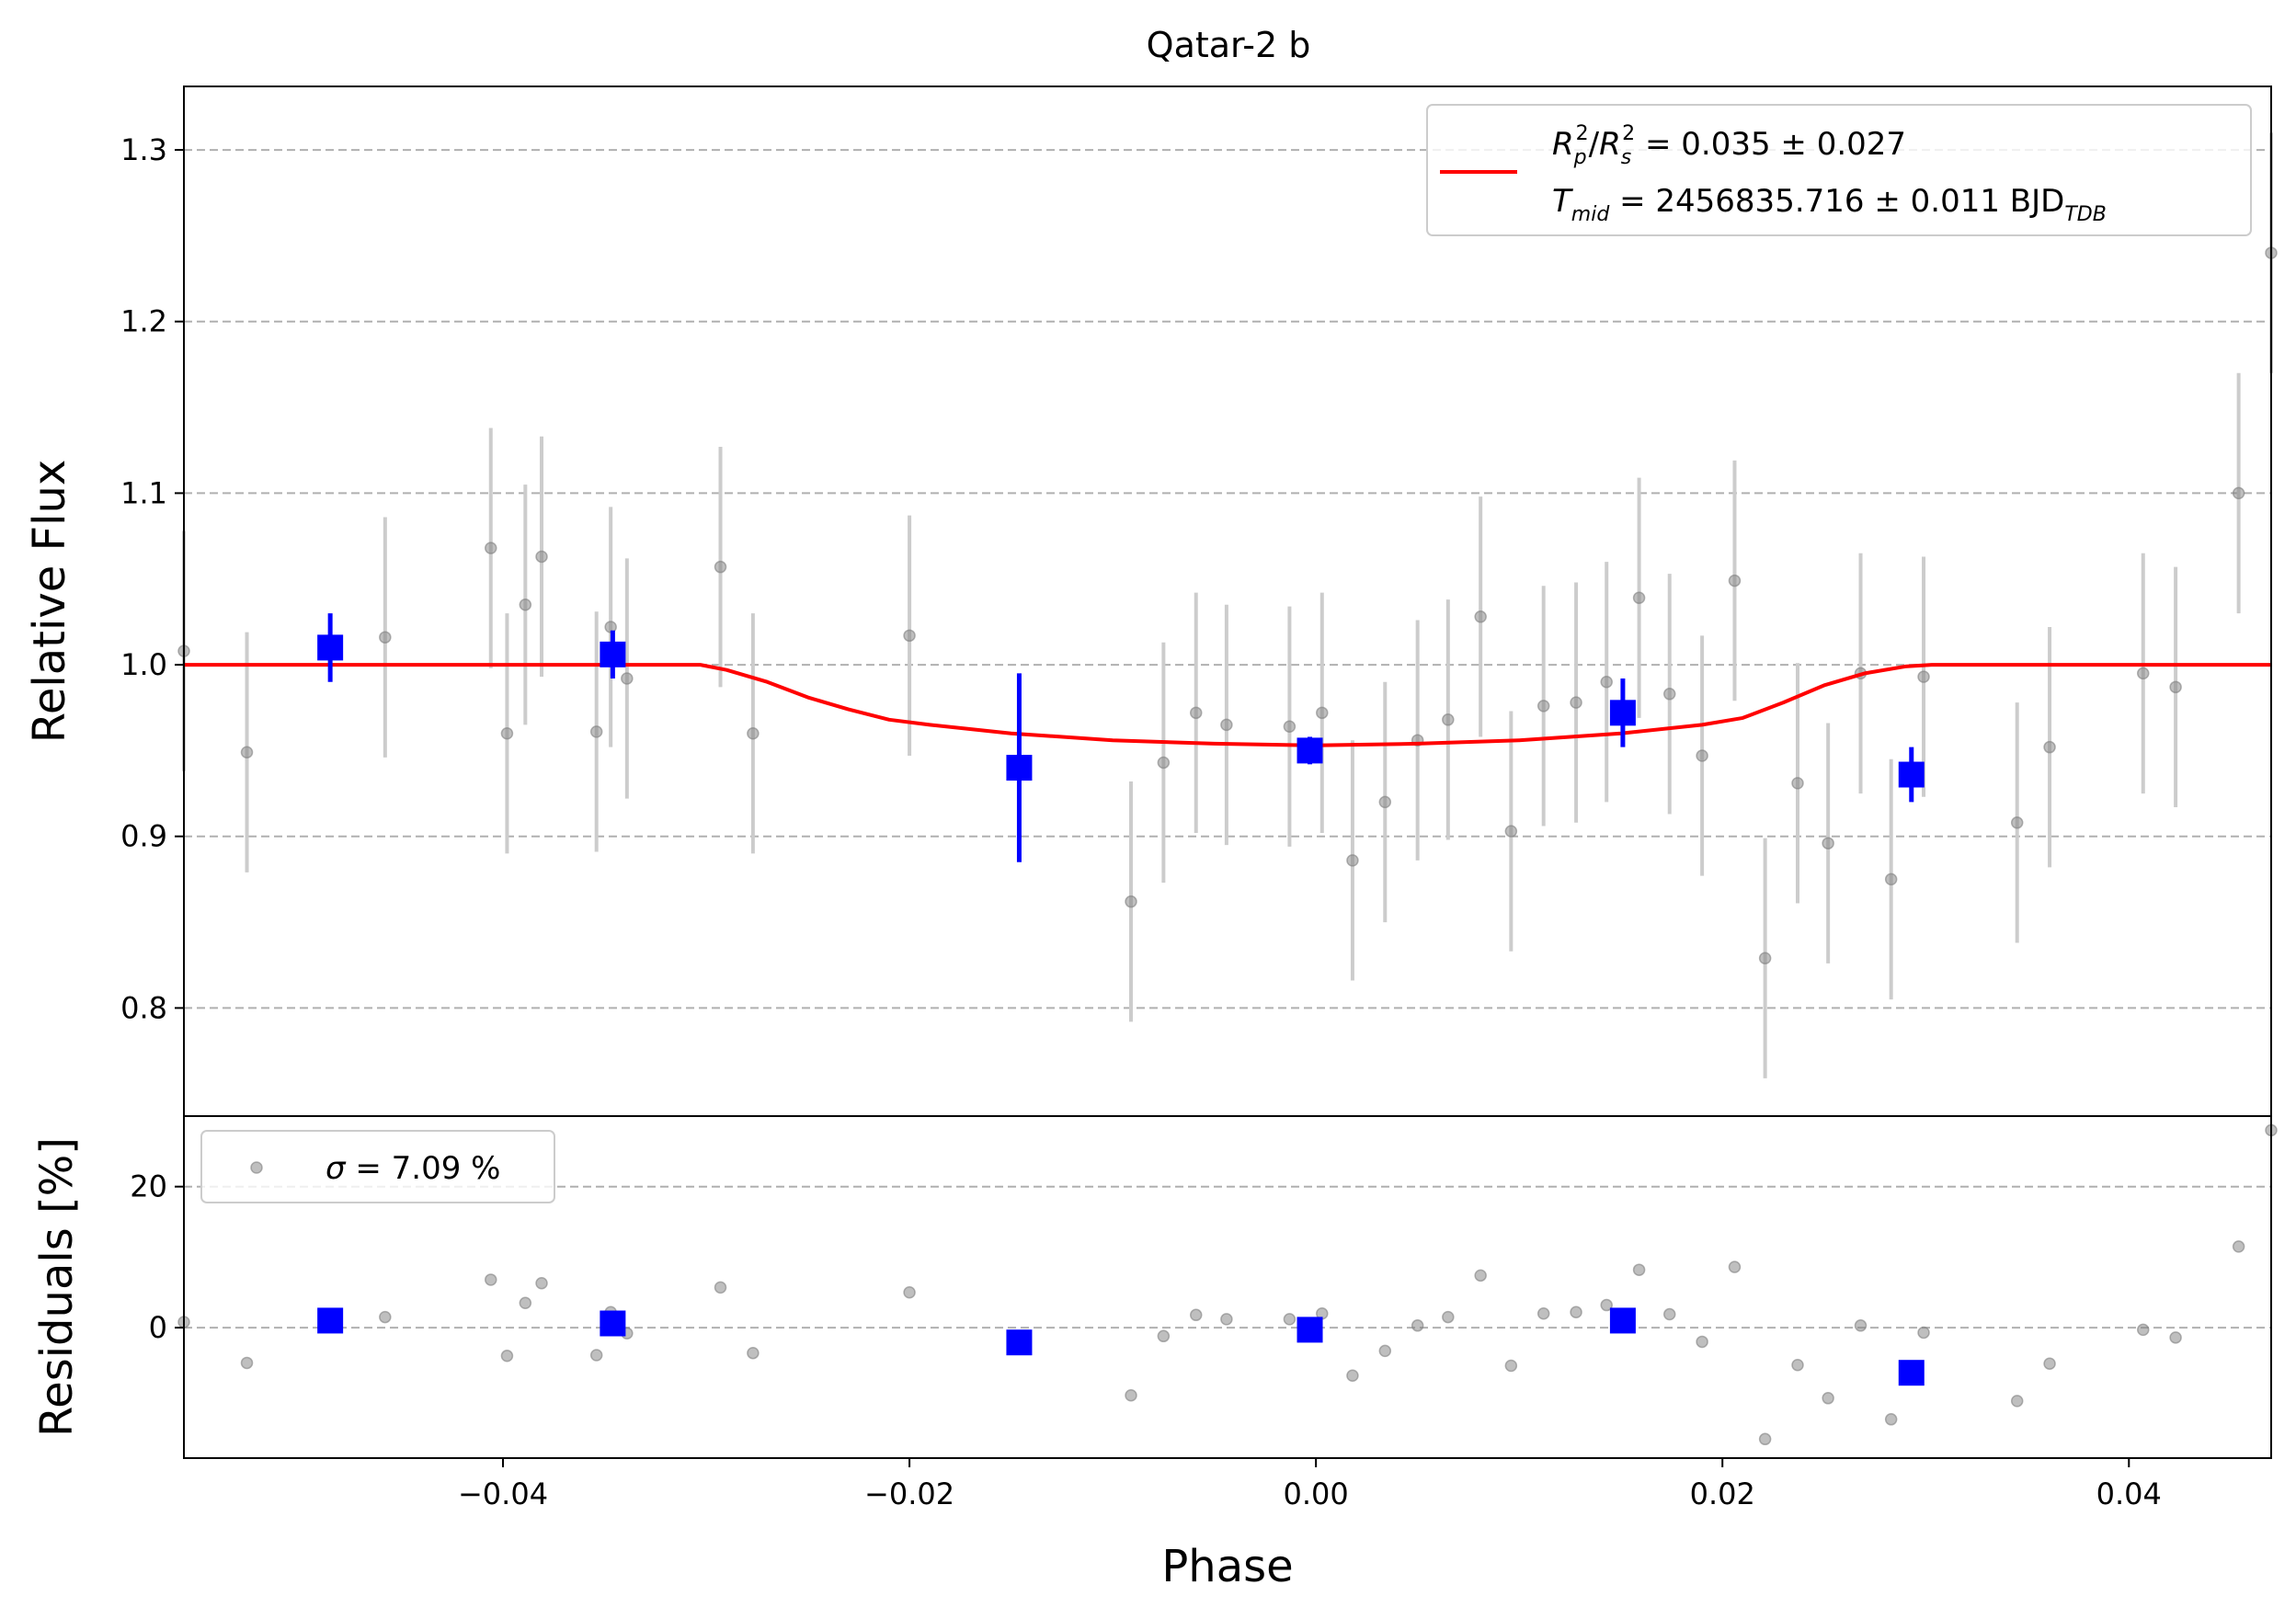  Describe the element at coordinates (143, 664) in the screenshot. I see `flux-y-tick-label: 1.0` at that location.